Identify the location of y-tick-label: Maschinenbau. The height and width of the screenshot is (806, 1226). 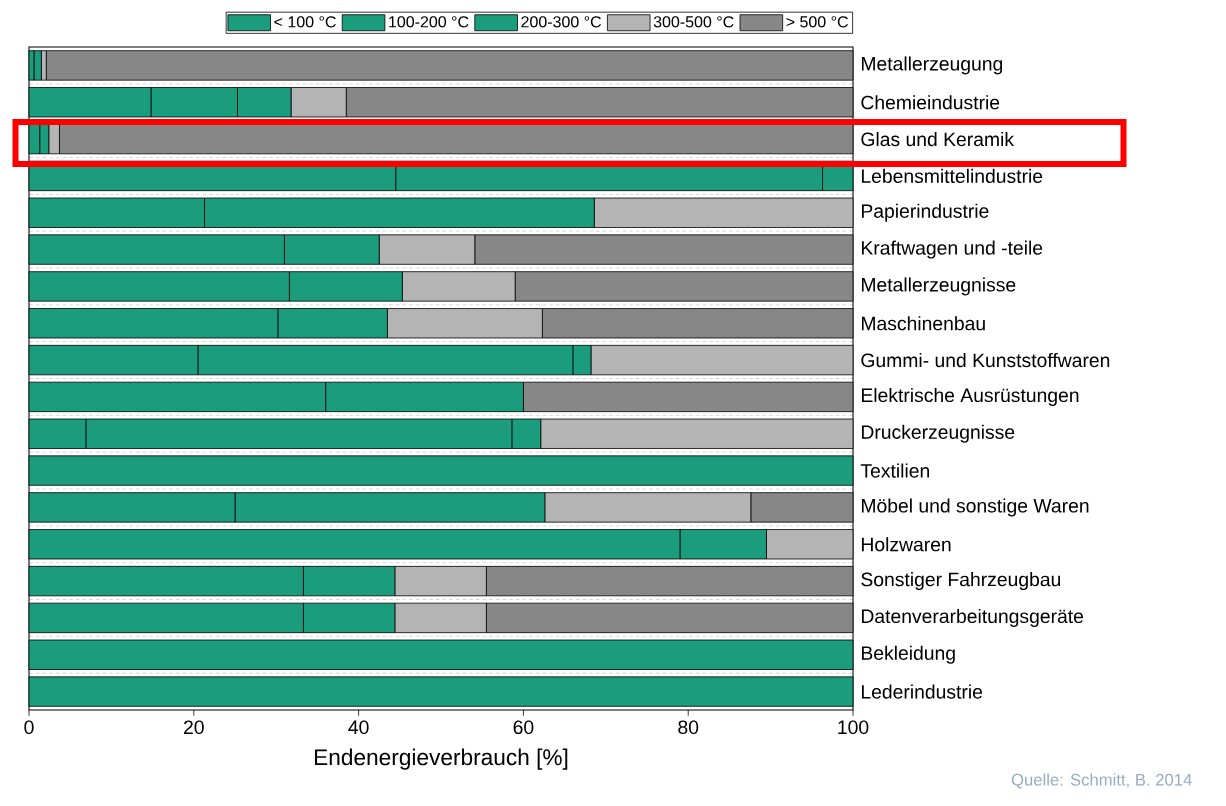
(923, 323).